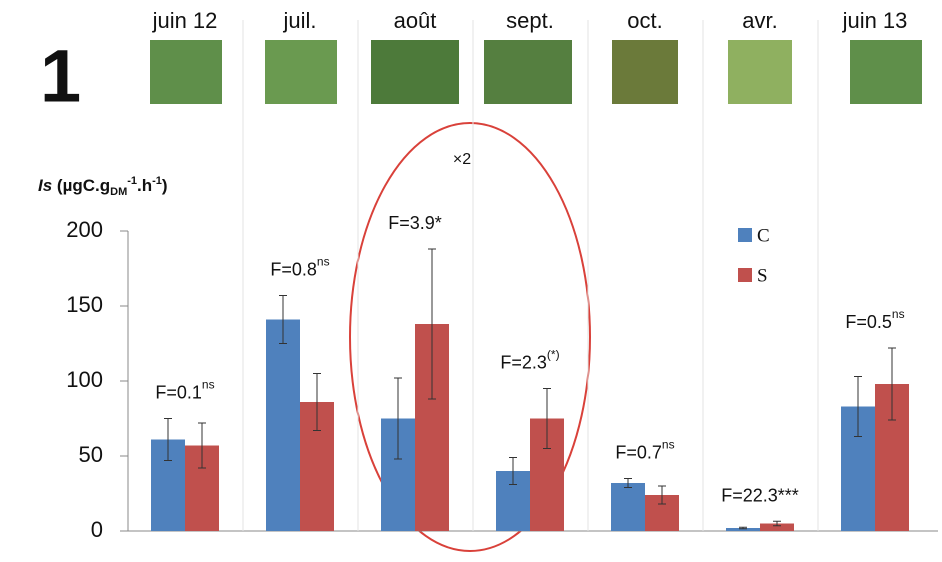 The width and height of the screenshot is (942, 562). I want to click on f-statistic: F=0.8ns, so click(299, 267).